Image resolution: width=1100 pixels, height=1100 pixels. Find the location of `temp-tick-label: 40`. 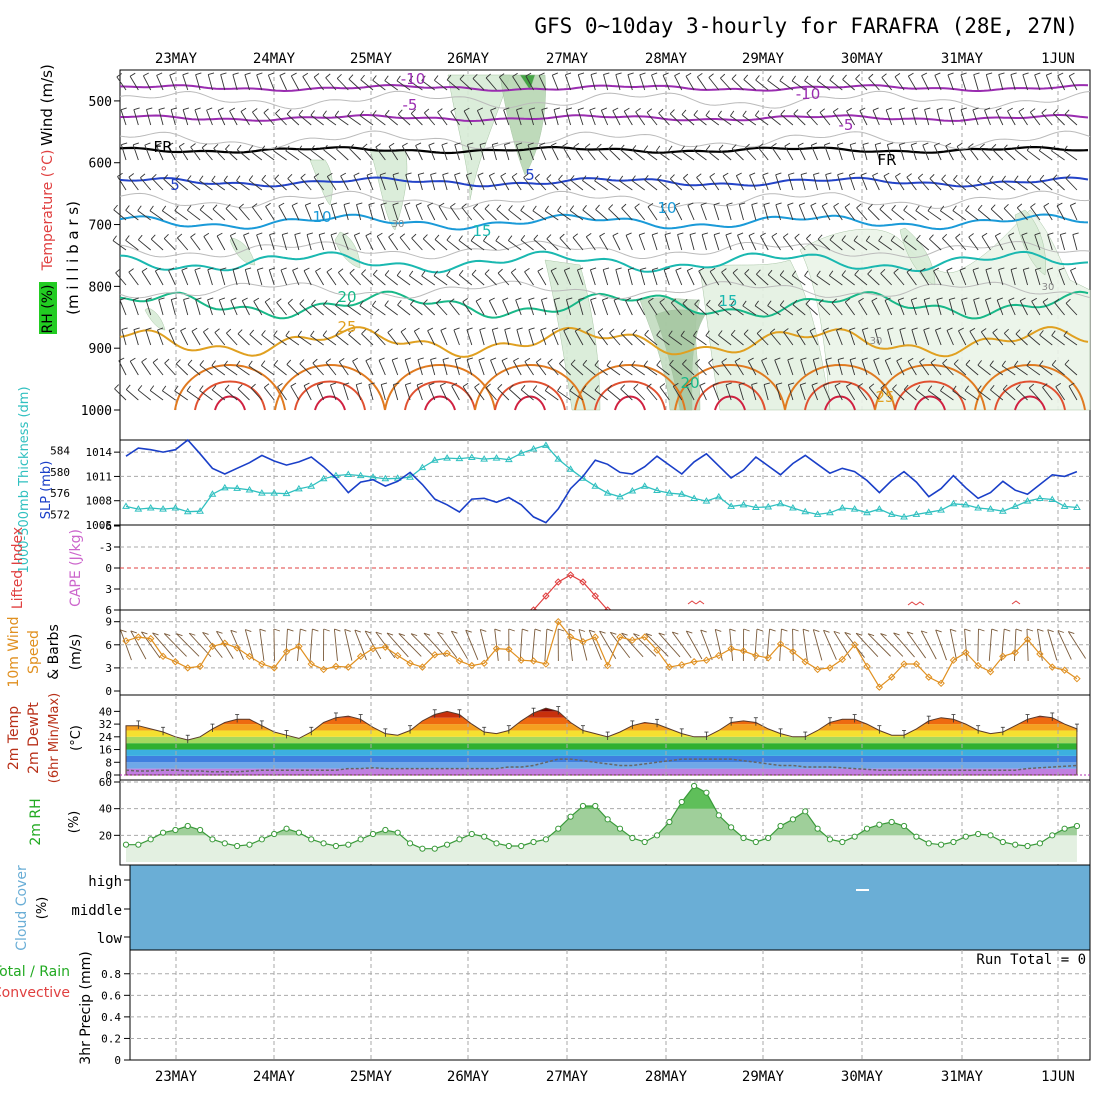

temp-tick-label: 40 is located at coordinates (105, 711).